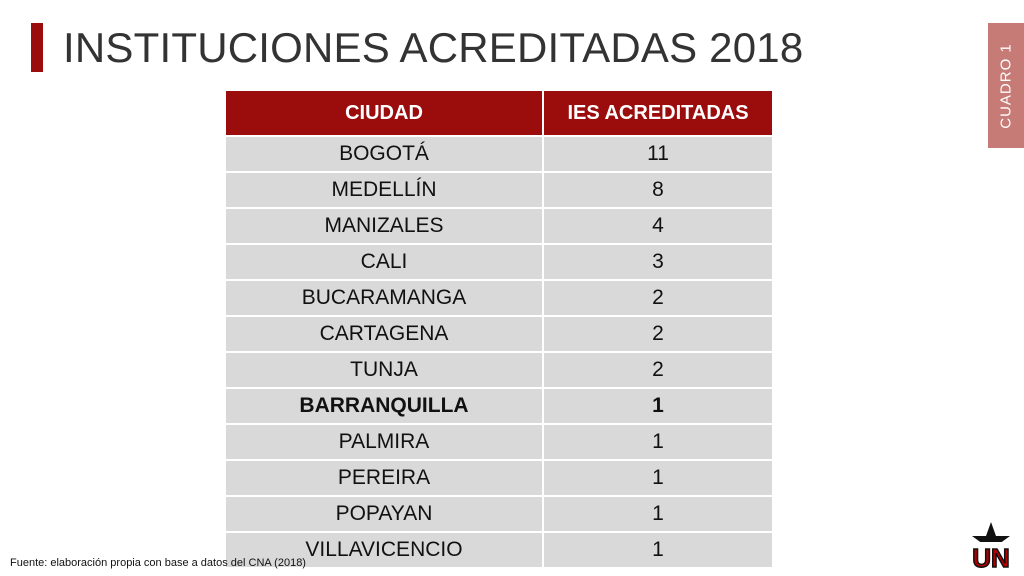 This screenshot has width=1024, height=576. What do you see at coordinates (384, 298) in the screenshot?
I see `cell-ciudad: BUCARAMANGA` at bounding box center [384, 298].